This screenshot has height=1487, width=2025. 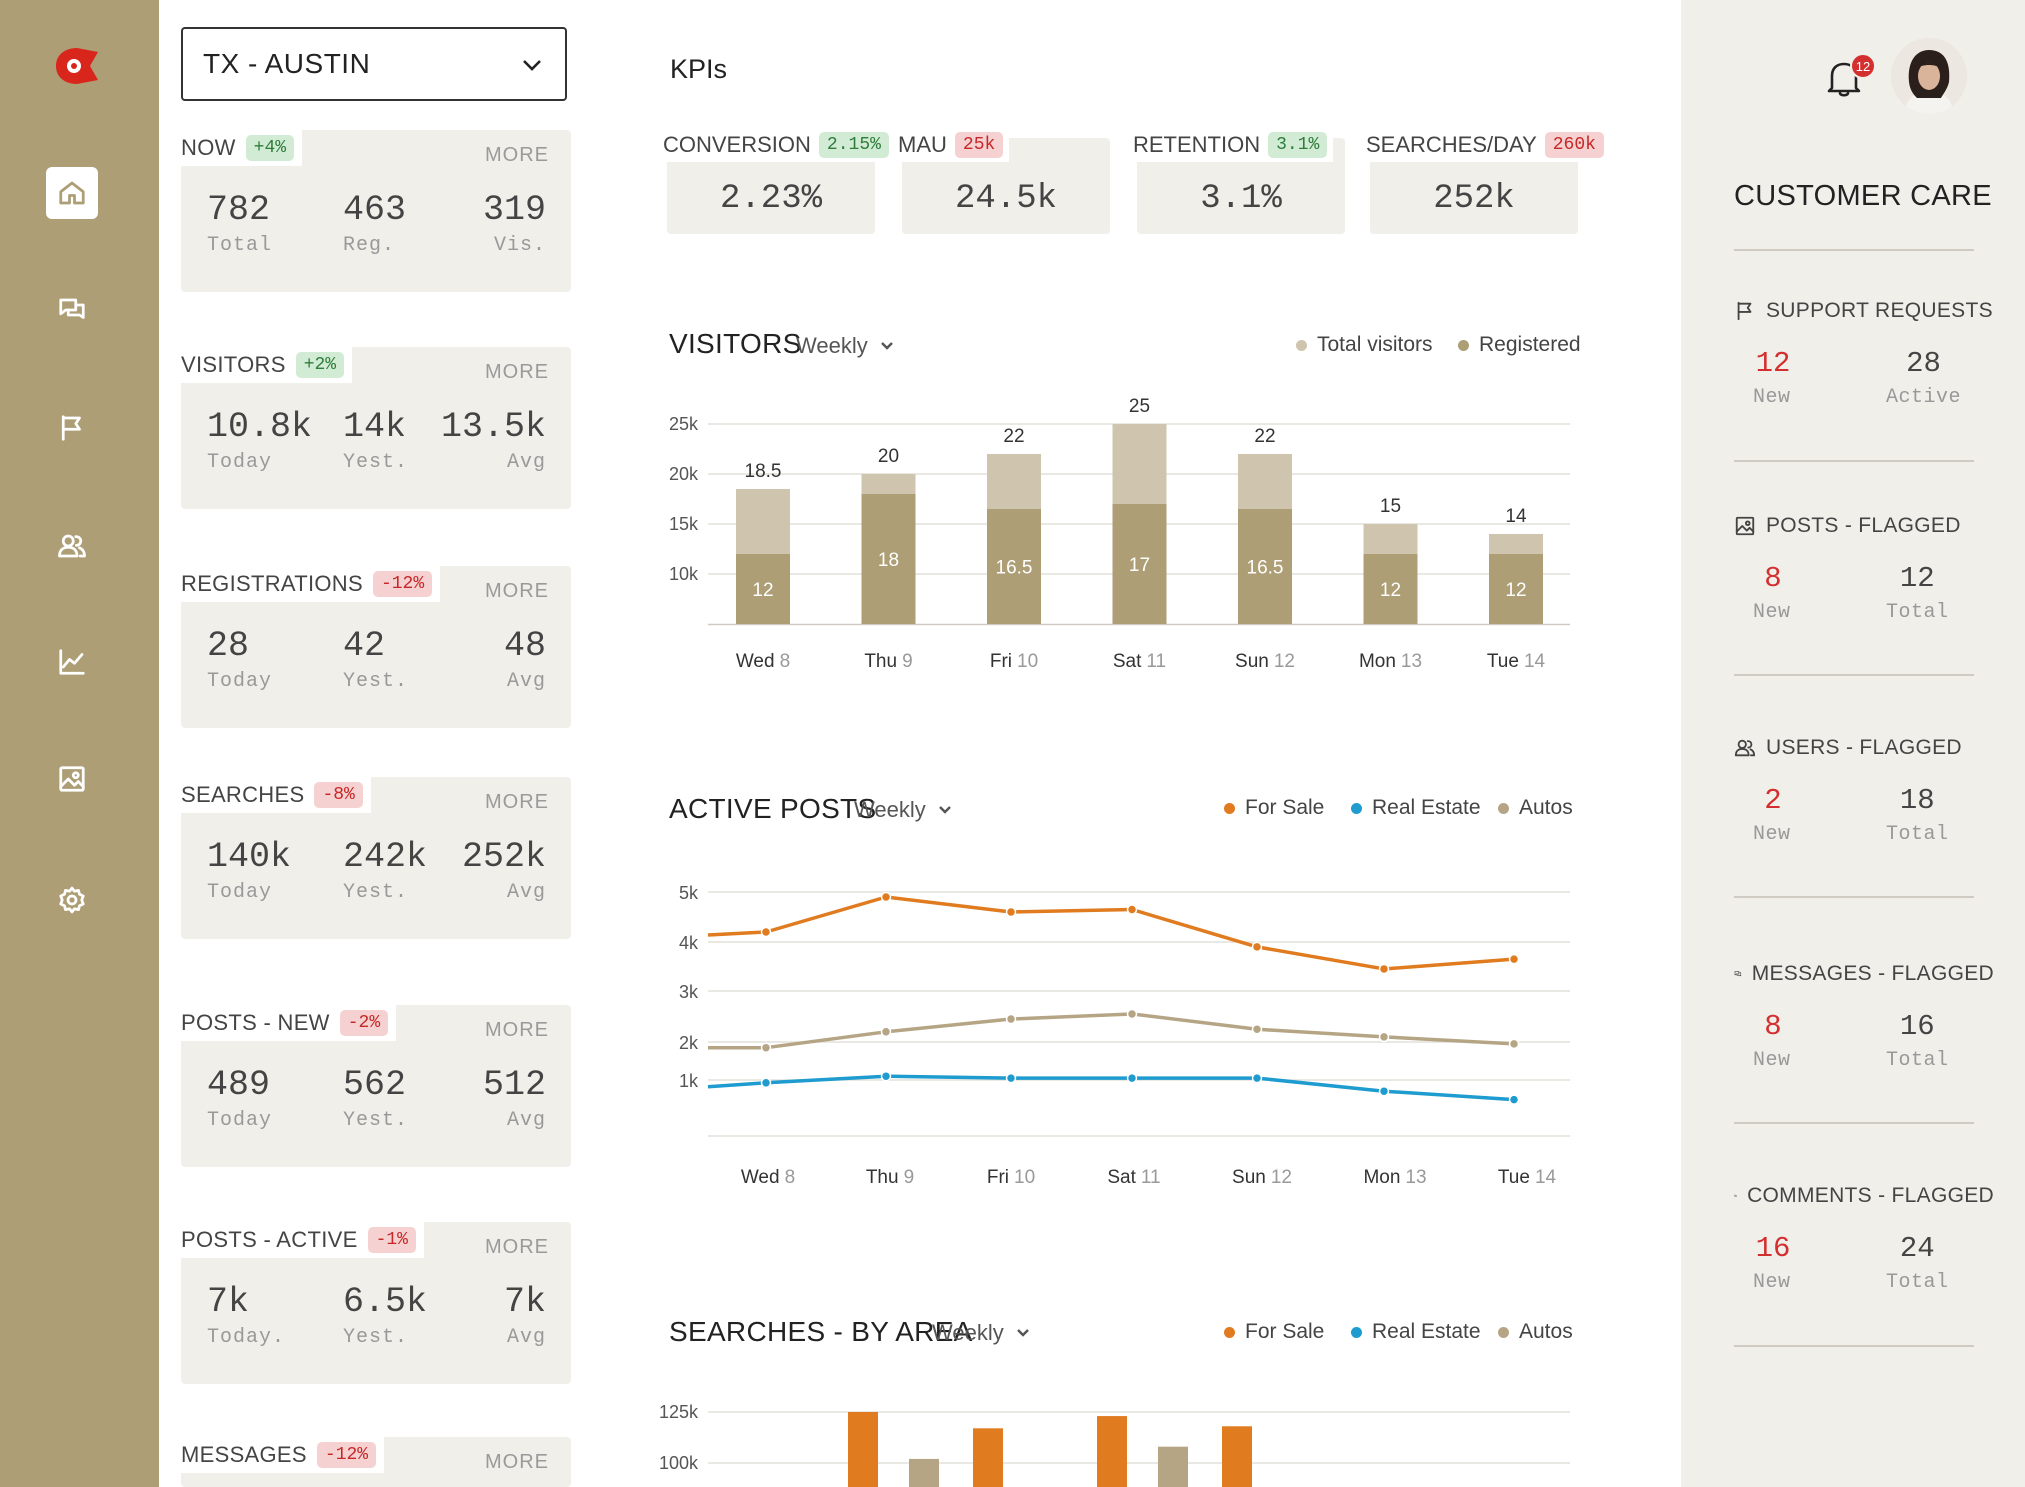 What do you see at coordinates (1014, 661) in the screenshot?
I see `x-tick-label: Fri 10` at bounding box center [1014, 661].